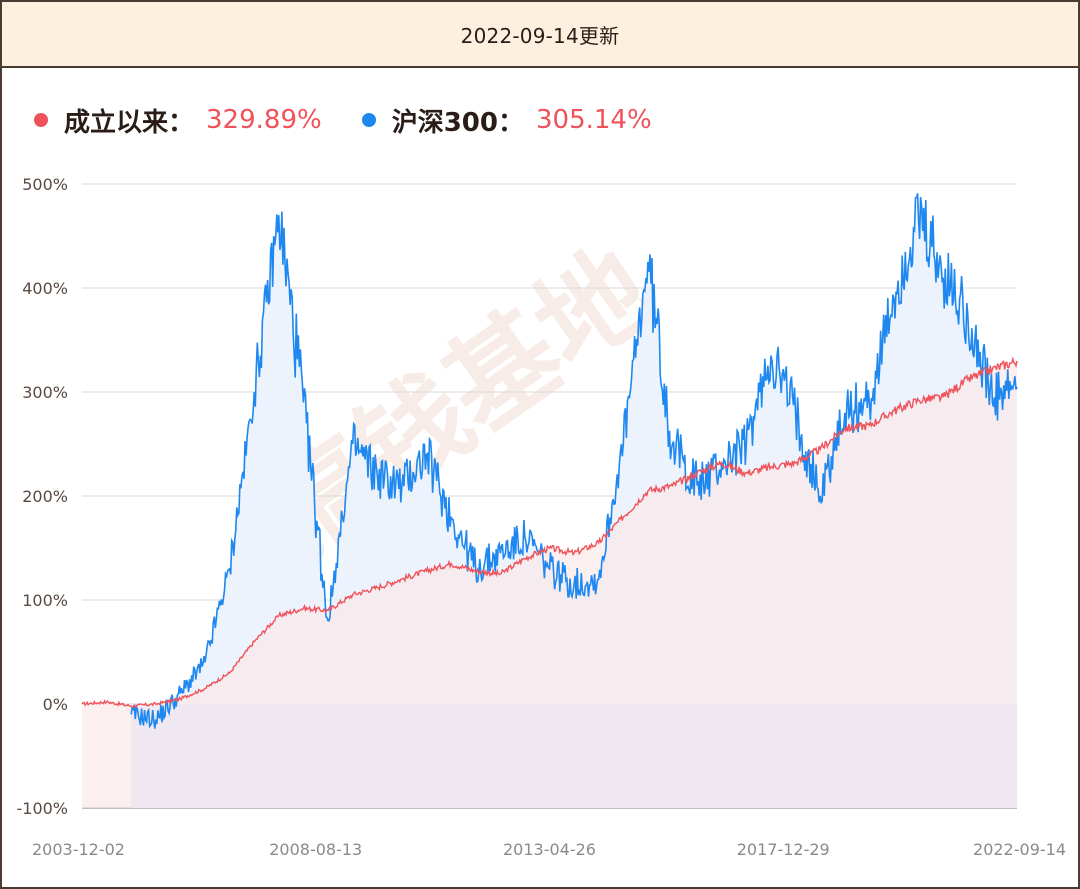  Describe the element at coordinates (315, 849) in the screenshot. I see `x-tick-label: 2008-08-13` at that location.